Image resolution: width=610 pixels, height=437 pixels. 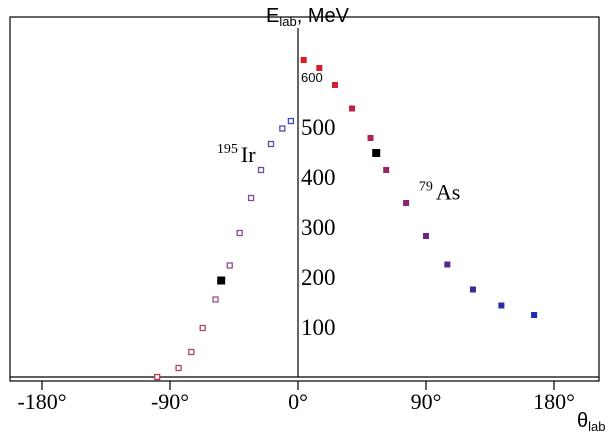 I want to click on x-tick-label: -90°, so click(x=170, y=401).